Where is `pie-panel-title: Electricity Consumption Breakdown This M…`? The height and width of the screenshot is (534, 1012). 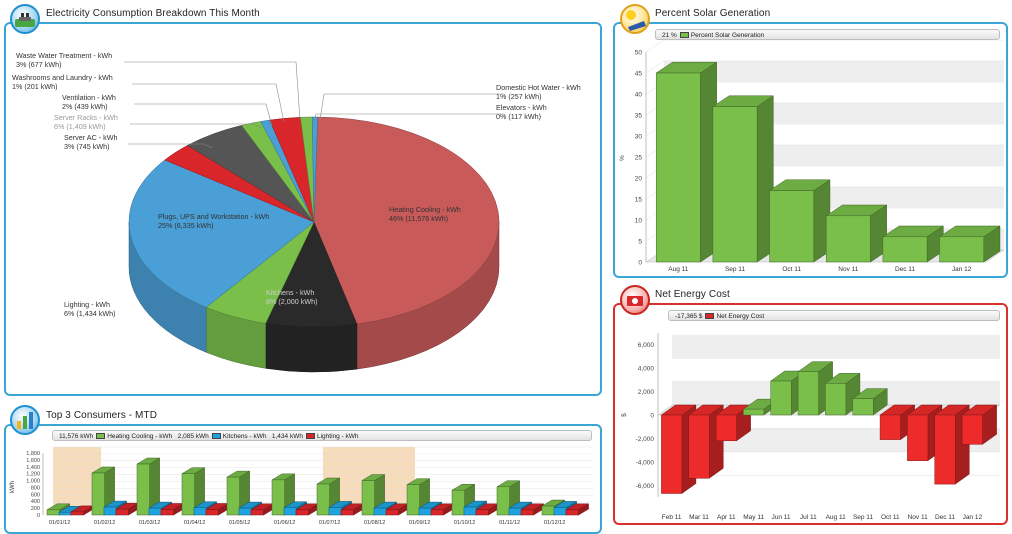 pie-panel-title: Electricity Consumption Breakdown This M… is located at coordinates (153, 13).